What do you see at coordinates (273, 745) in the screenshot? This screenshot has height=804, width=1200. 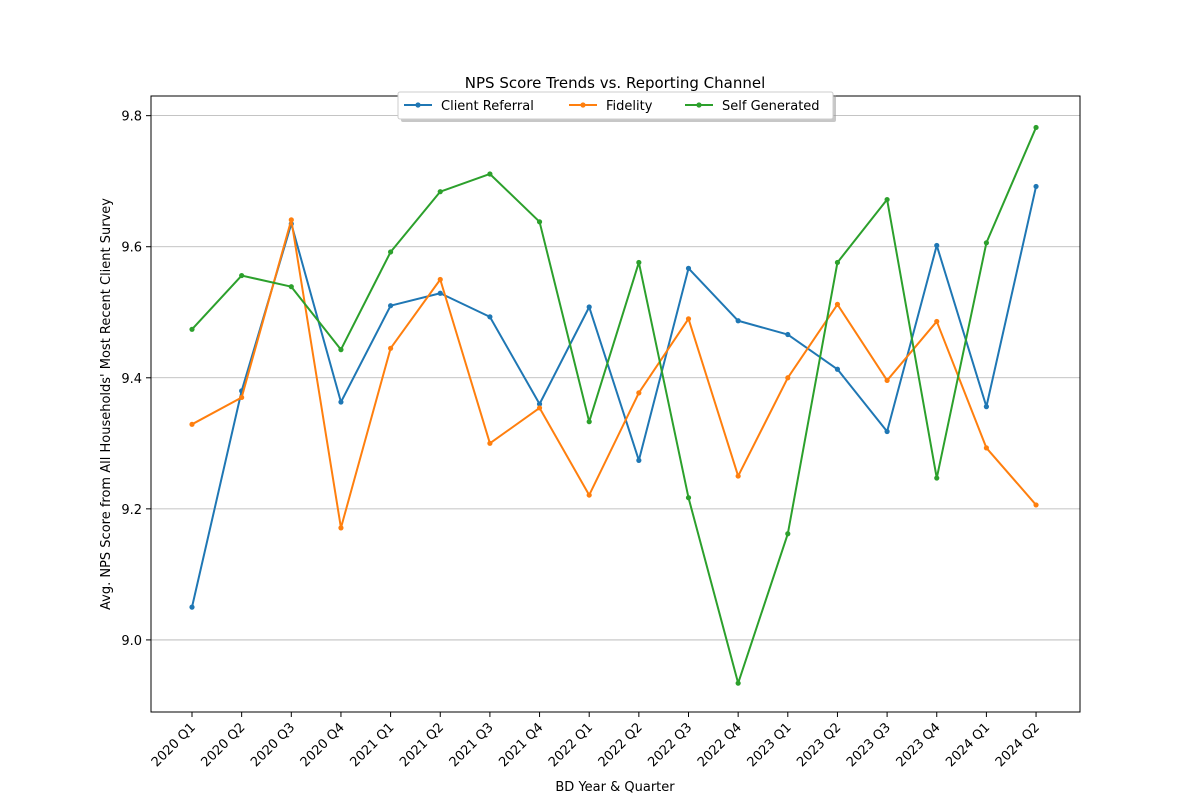 I see `x-tick-label: 2020 Q3` at bounding box center [273, 745].